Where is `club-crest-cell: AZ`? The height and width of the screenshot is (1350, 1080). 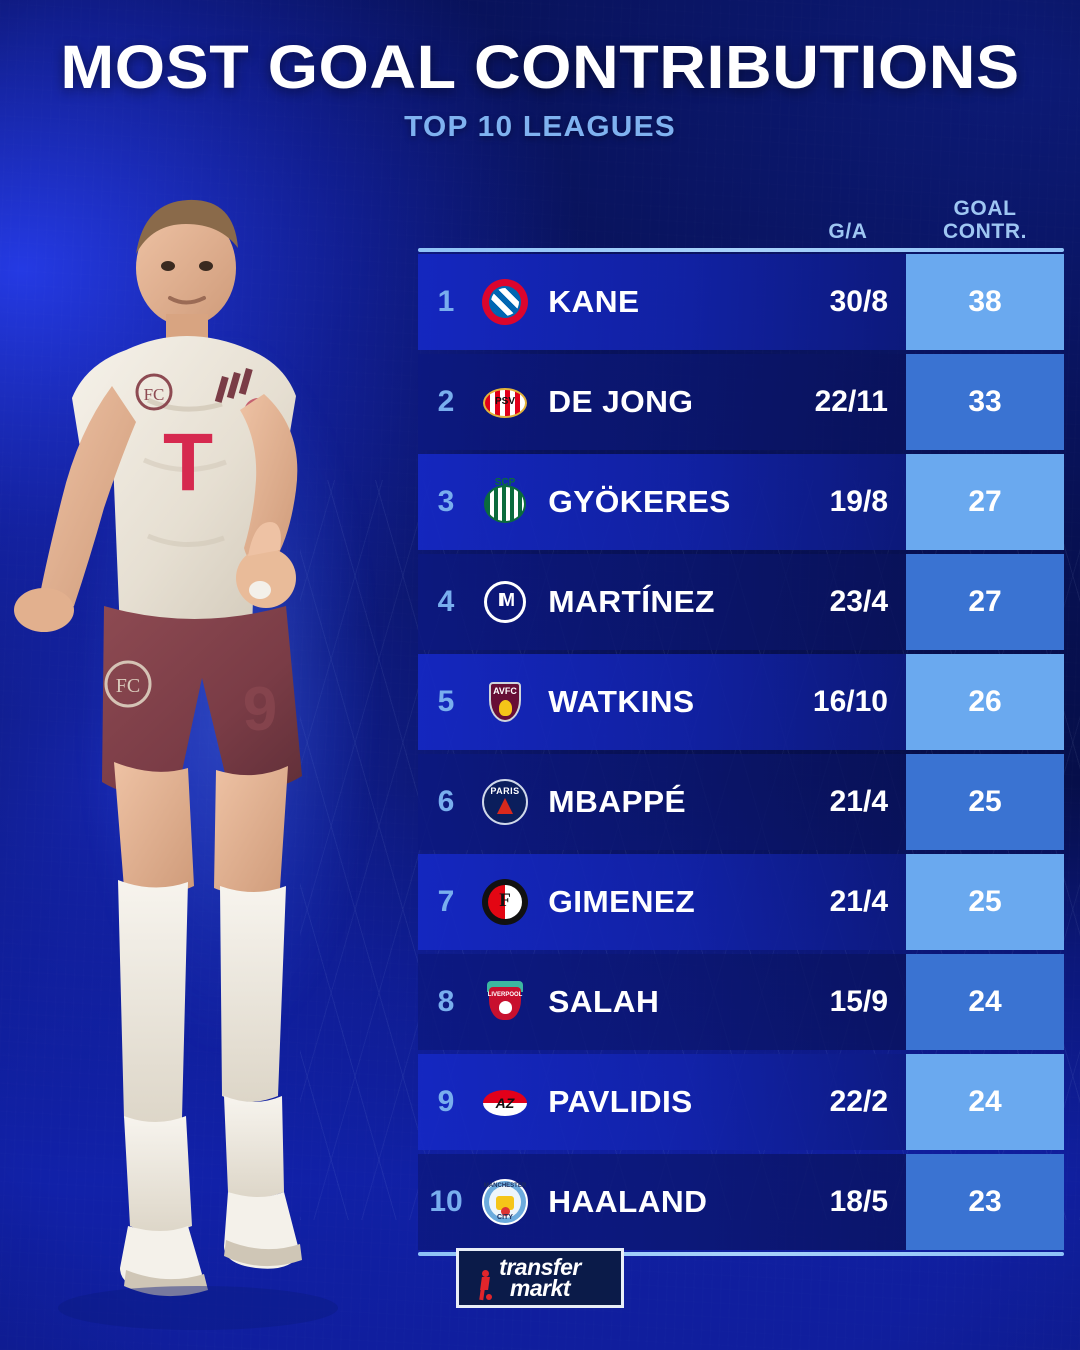
club-crest-cell: AZ is located at coordinates (505, 1102).